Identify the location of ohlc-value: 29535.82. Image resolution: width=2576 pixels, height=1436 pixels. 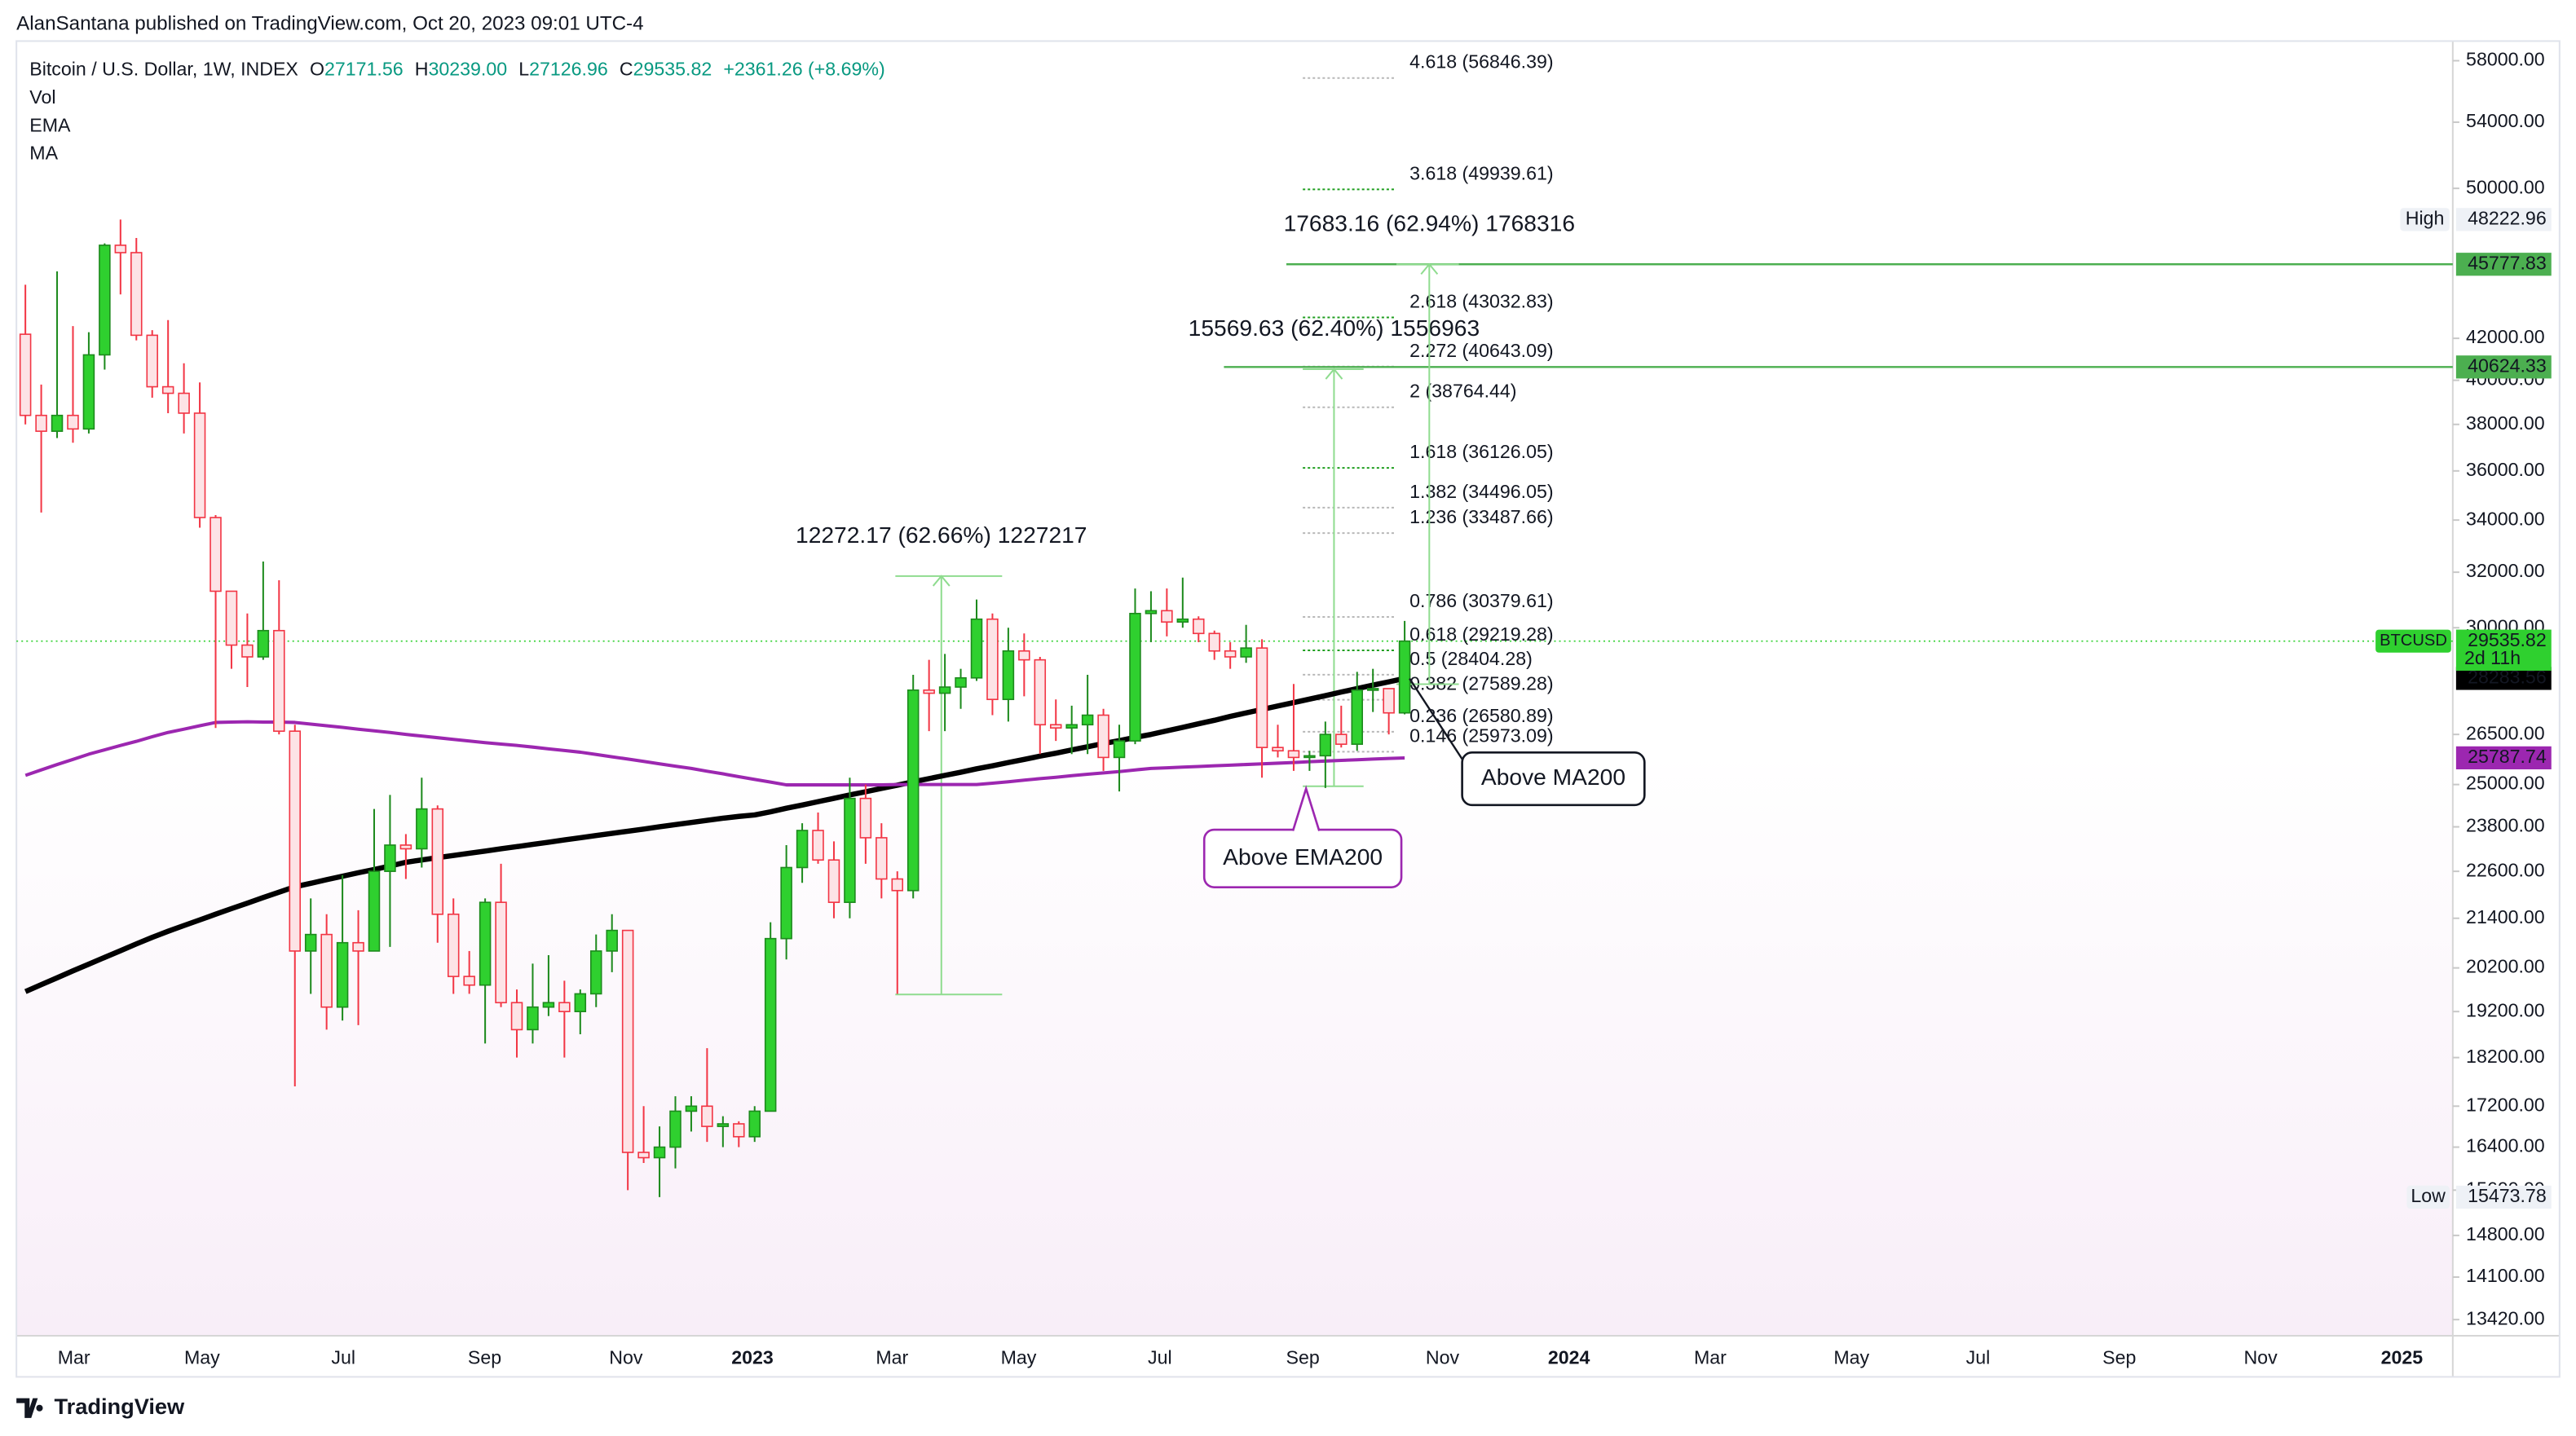
(672, 69).